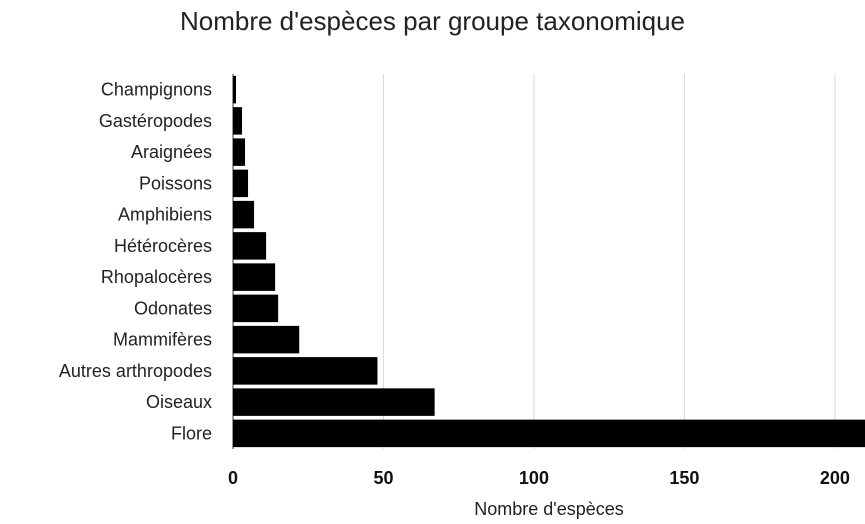 The height and width of the screenshot is (524, 865). Describe the element at coordinates (165, 215) in the screenshot. I see `category-label: Amphibiens` at that location.